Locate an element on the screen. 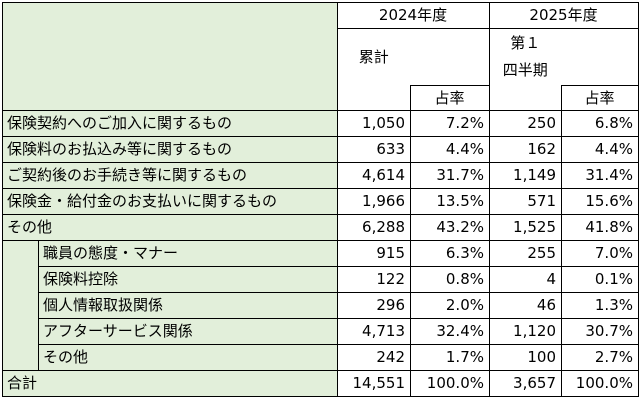 This screenshot has width=642, height=400. fy2025-share-value: 4.4% is located at coordinates (600, 149).